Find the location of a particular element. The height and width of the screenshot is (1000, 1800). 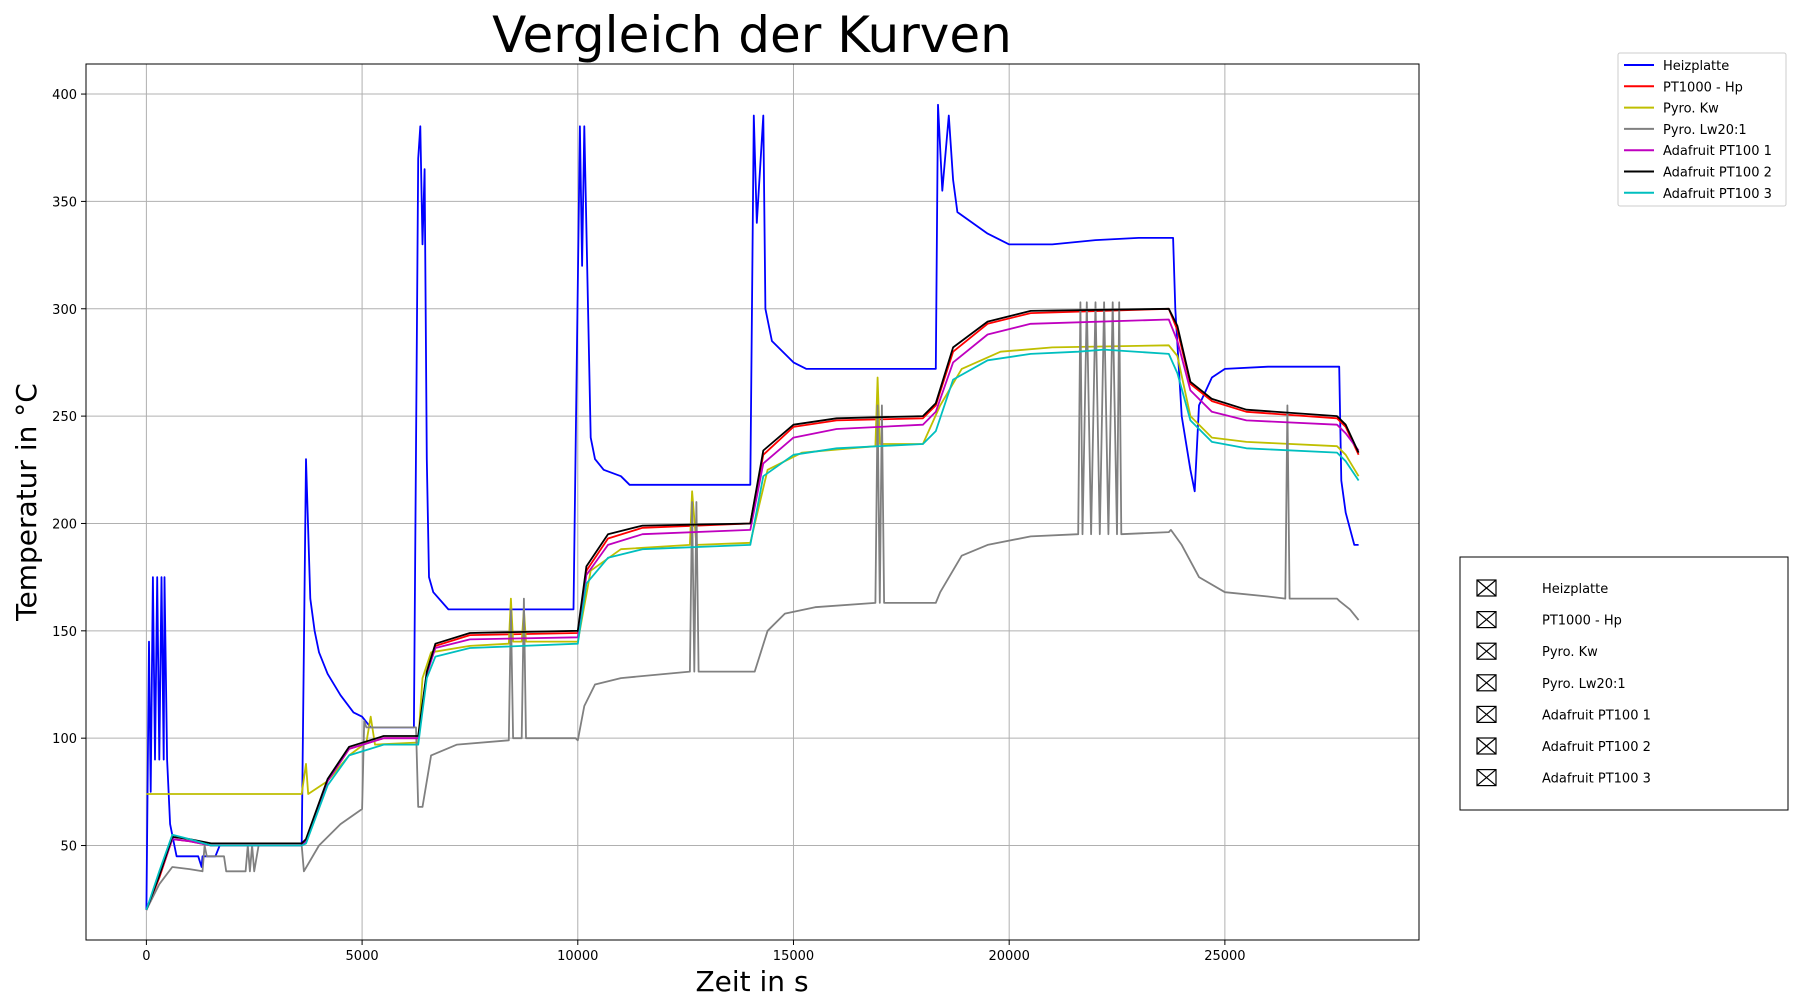

y-tick-label: 400 is located at coordinates (64, 95).